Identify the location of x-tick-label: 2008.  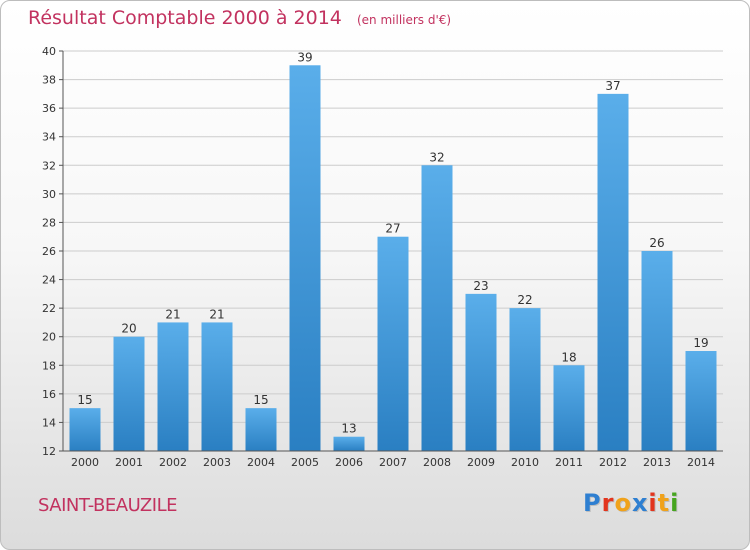
(437, 462).